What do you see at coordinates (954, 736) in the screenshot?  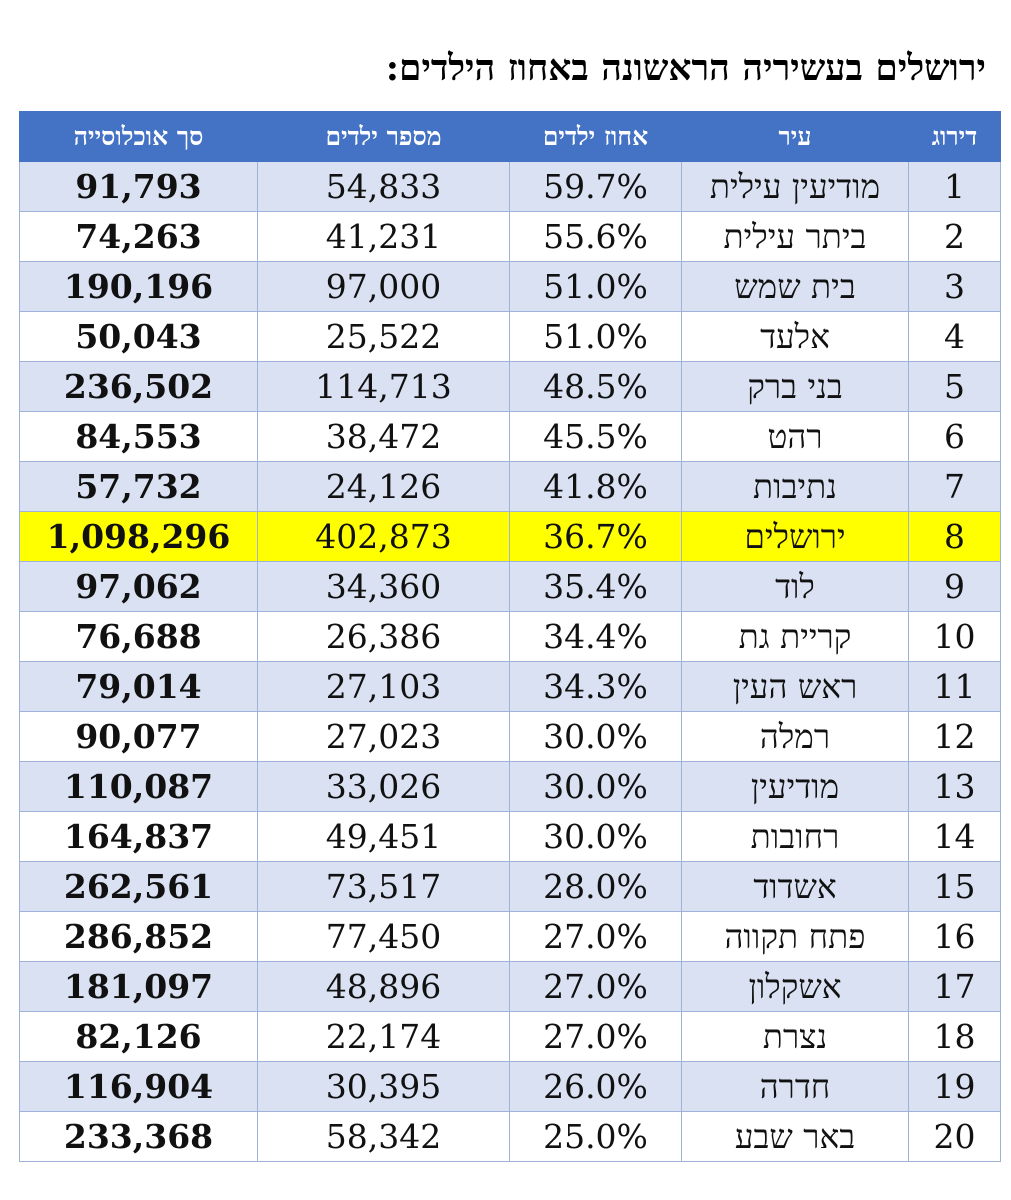 I see `cell-rank: 12` at bounding box center [954, 736].